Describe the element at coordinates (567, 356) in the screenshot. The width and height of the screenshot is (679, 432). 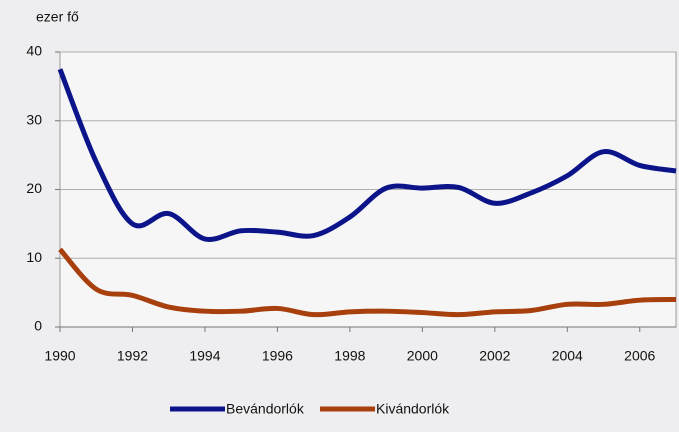
I see `x-tick-label: 2004` at that location.